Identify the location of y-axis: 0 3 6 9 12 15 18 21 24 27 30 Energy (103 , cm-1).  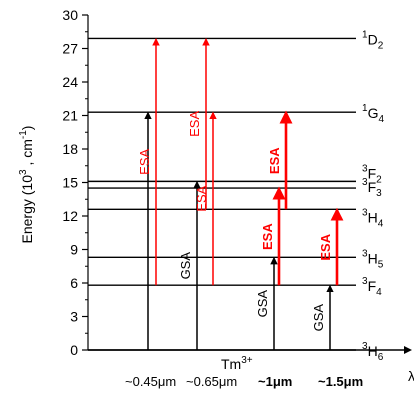
(53, 182).